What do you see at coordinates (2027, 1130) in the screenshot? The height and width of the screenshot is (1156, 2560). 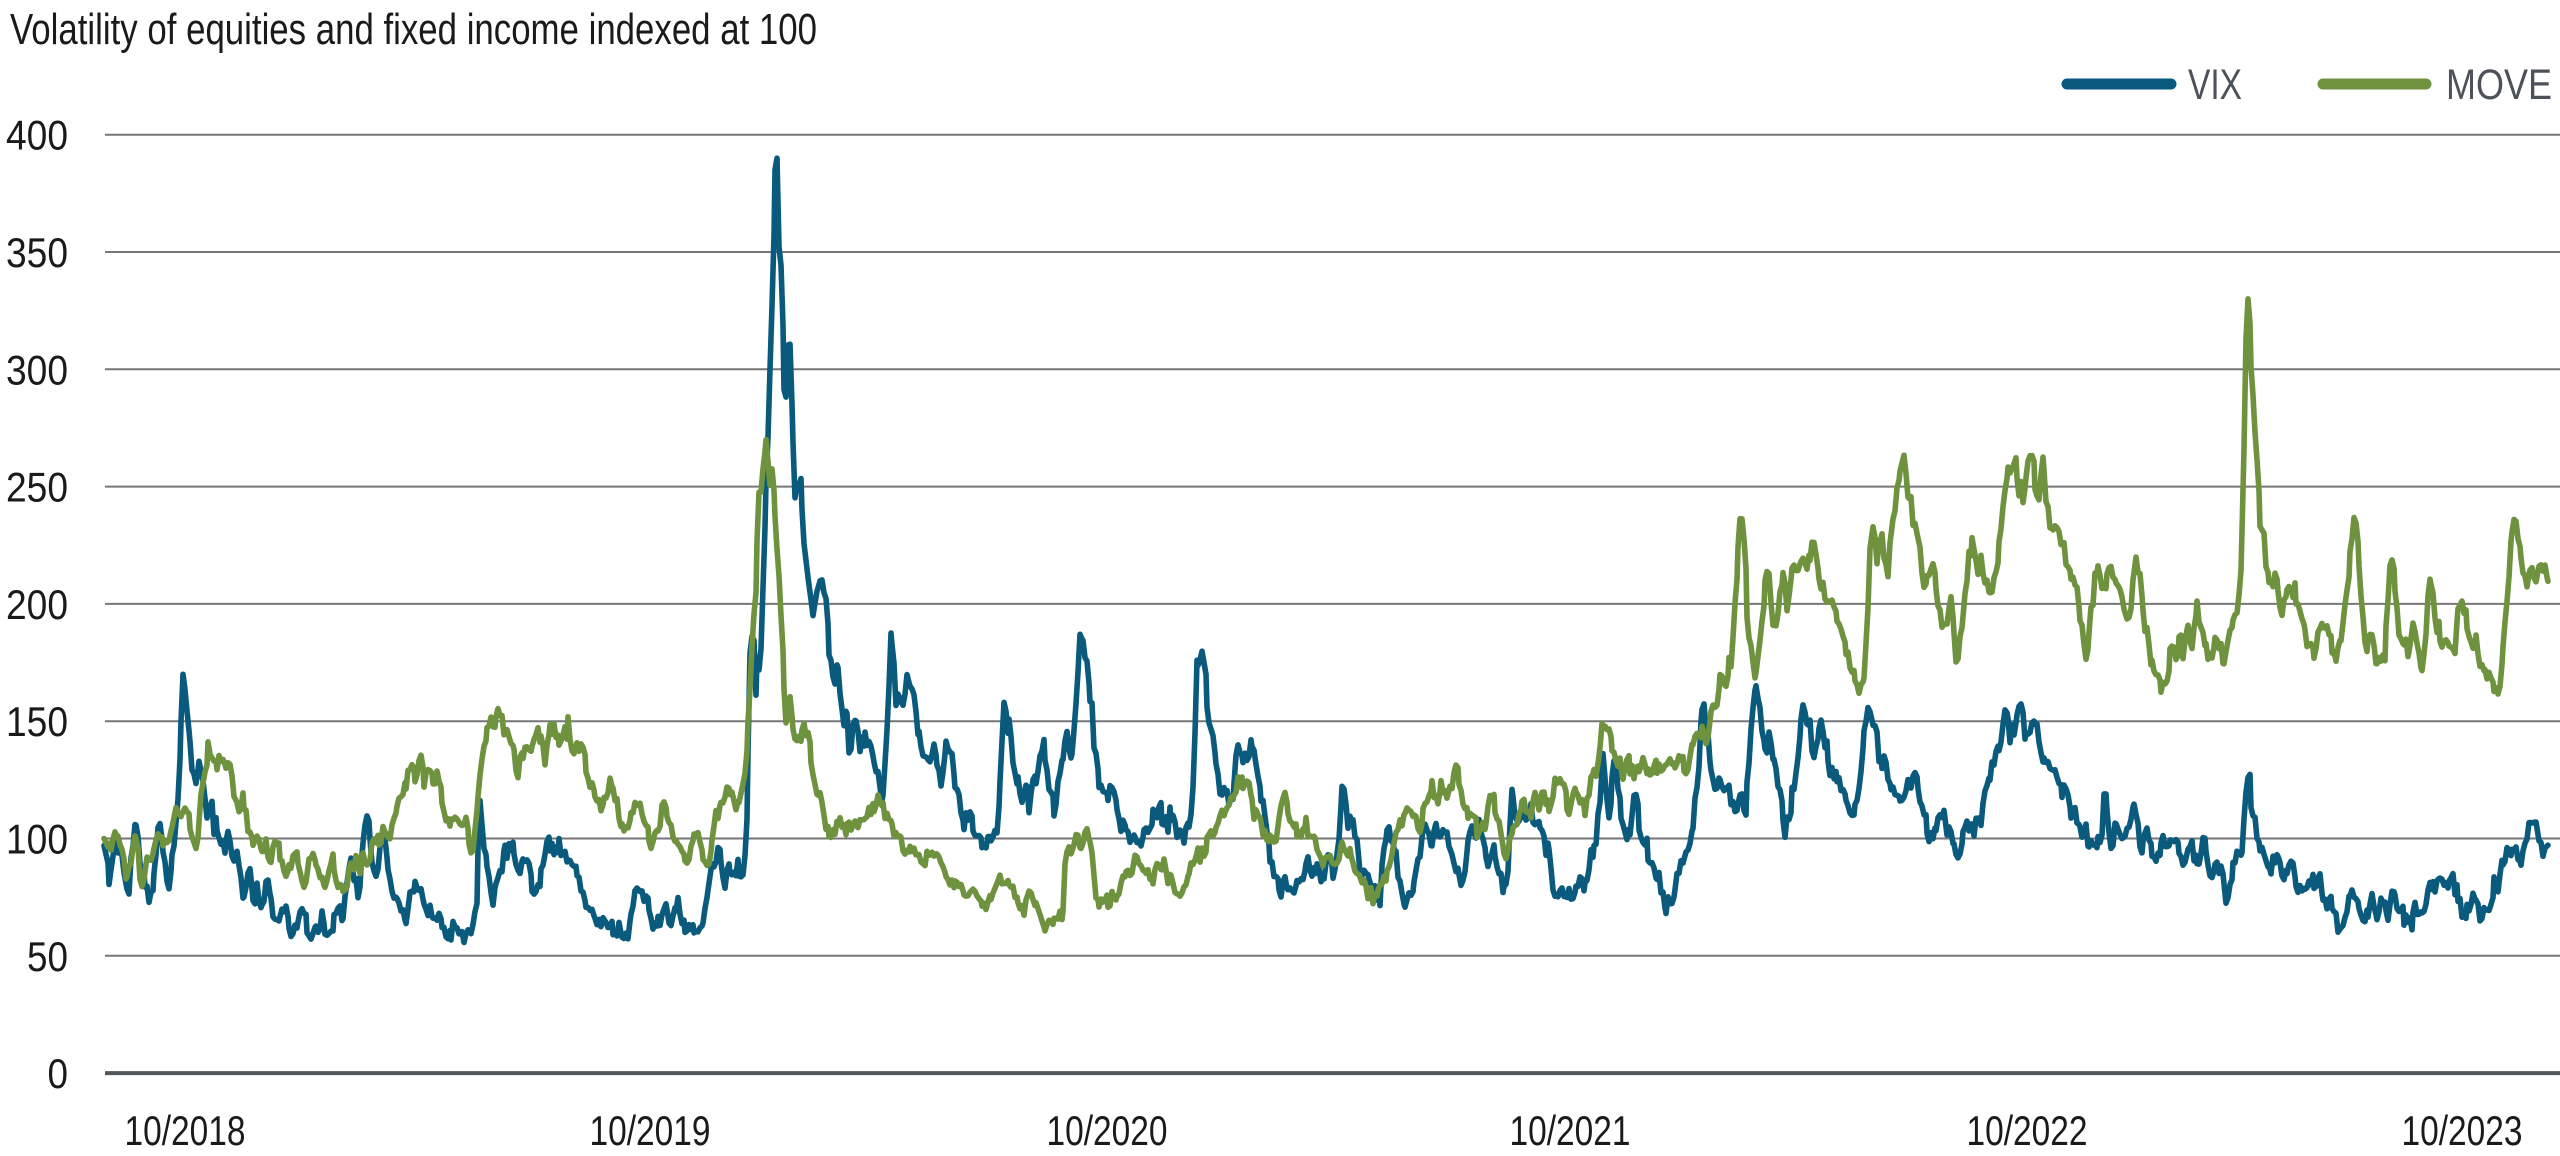 I see `svg-text: 10/2022` at bounding box center [2027, 1130].